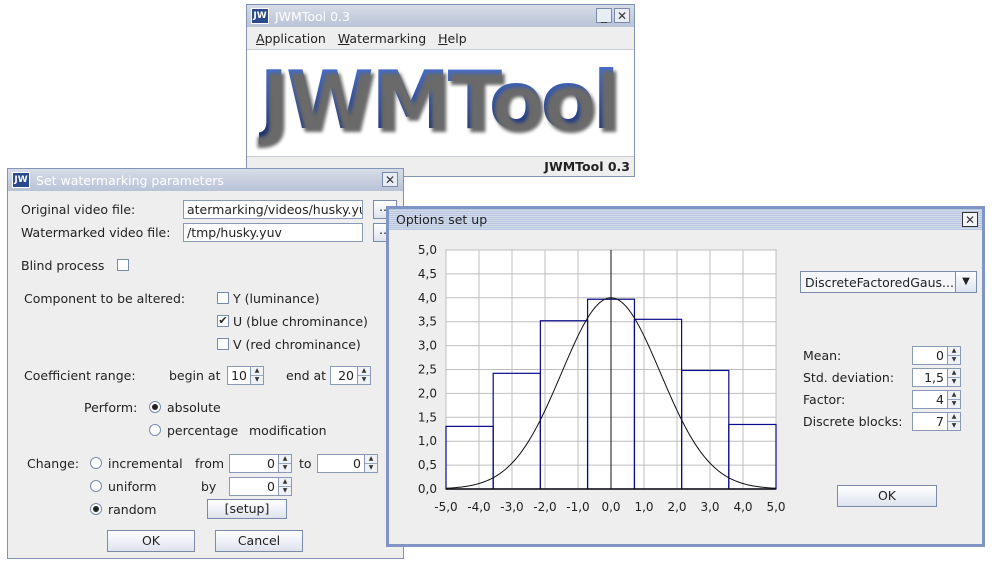 This screenshot has height=570, width=998. Describe the element at coordinates (427, 441) in the screenshot. I see `y-tick-label: 1,0` at that location.